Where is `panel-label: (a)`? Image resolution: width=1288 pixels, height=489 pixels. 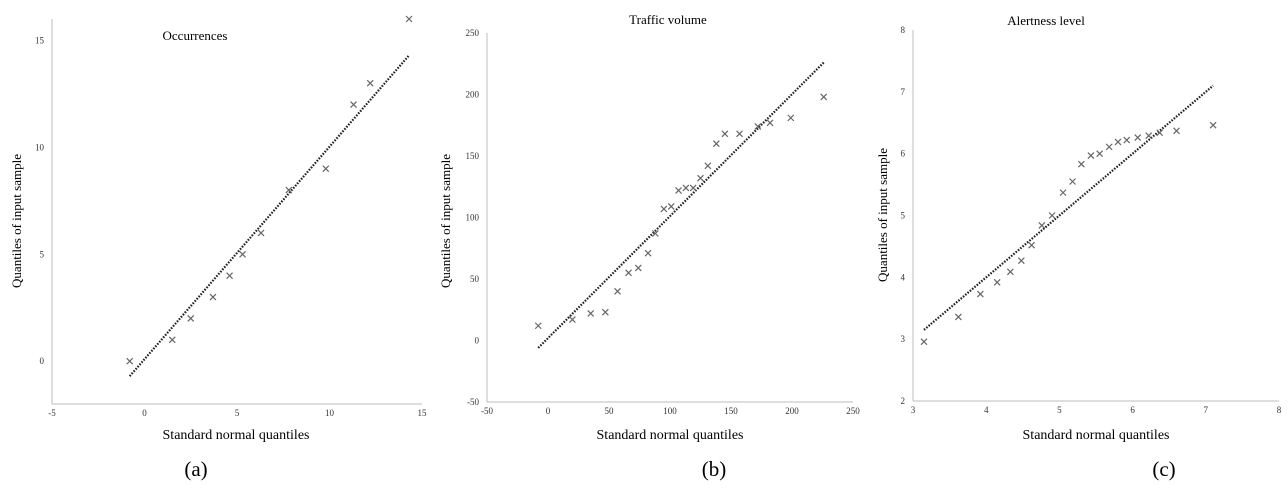 panel-label: (a) is located at coordinates (195, 469).